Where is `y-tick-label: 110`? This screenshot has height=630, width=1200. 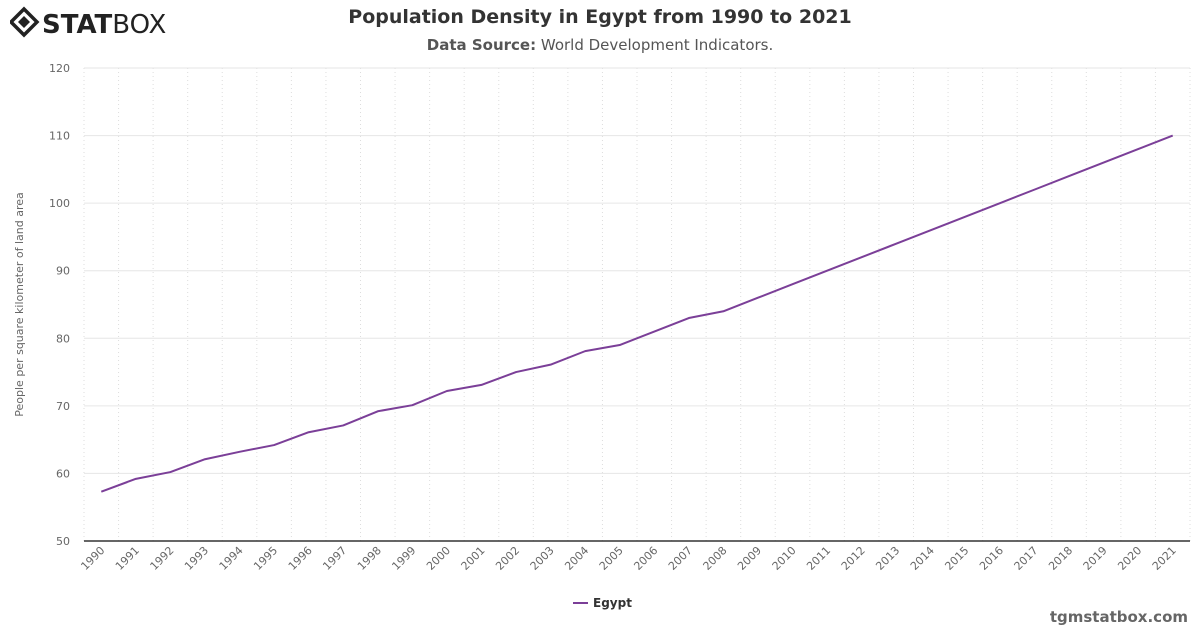 y-tick-label: 110 is located at coordinates (59, 136).